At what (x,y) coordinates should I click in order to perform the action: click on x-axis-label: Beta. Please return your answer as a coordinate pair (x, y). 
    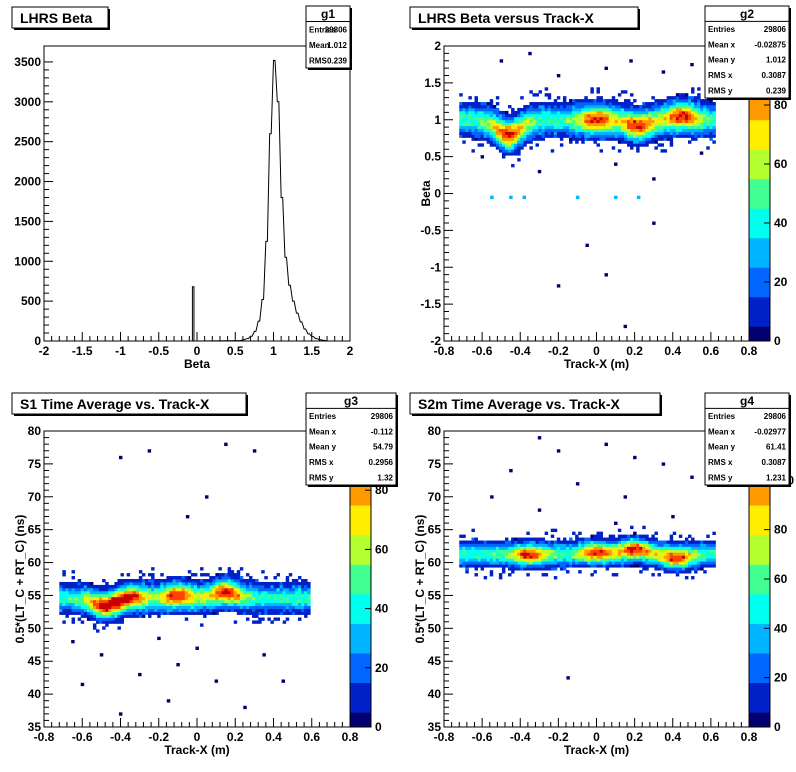
    Looking at the image, I should click on (197, 364).